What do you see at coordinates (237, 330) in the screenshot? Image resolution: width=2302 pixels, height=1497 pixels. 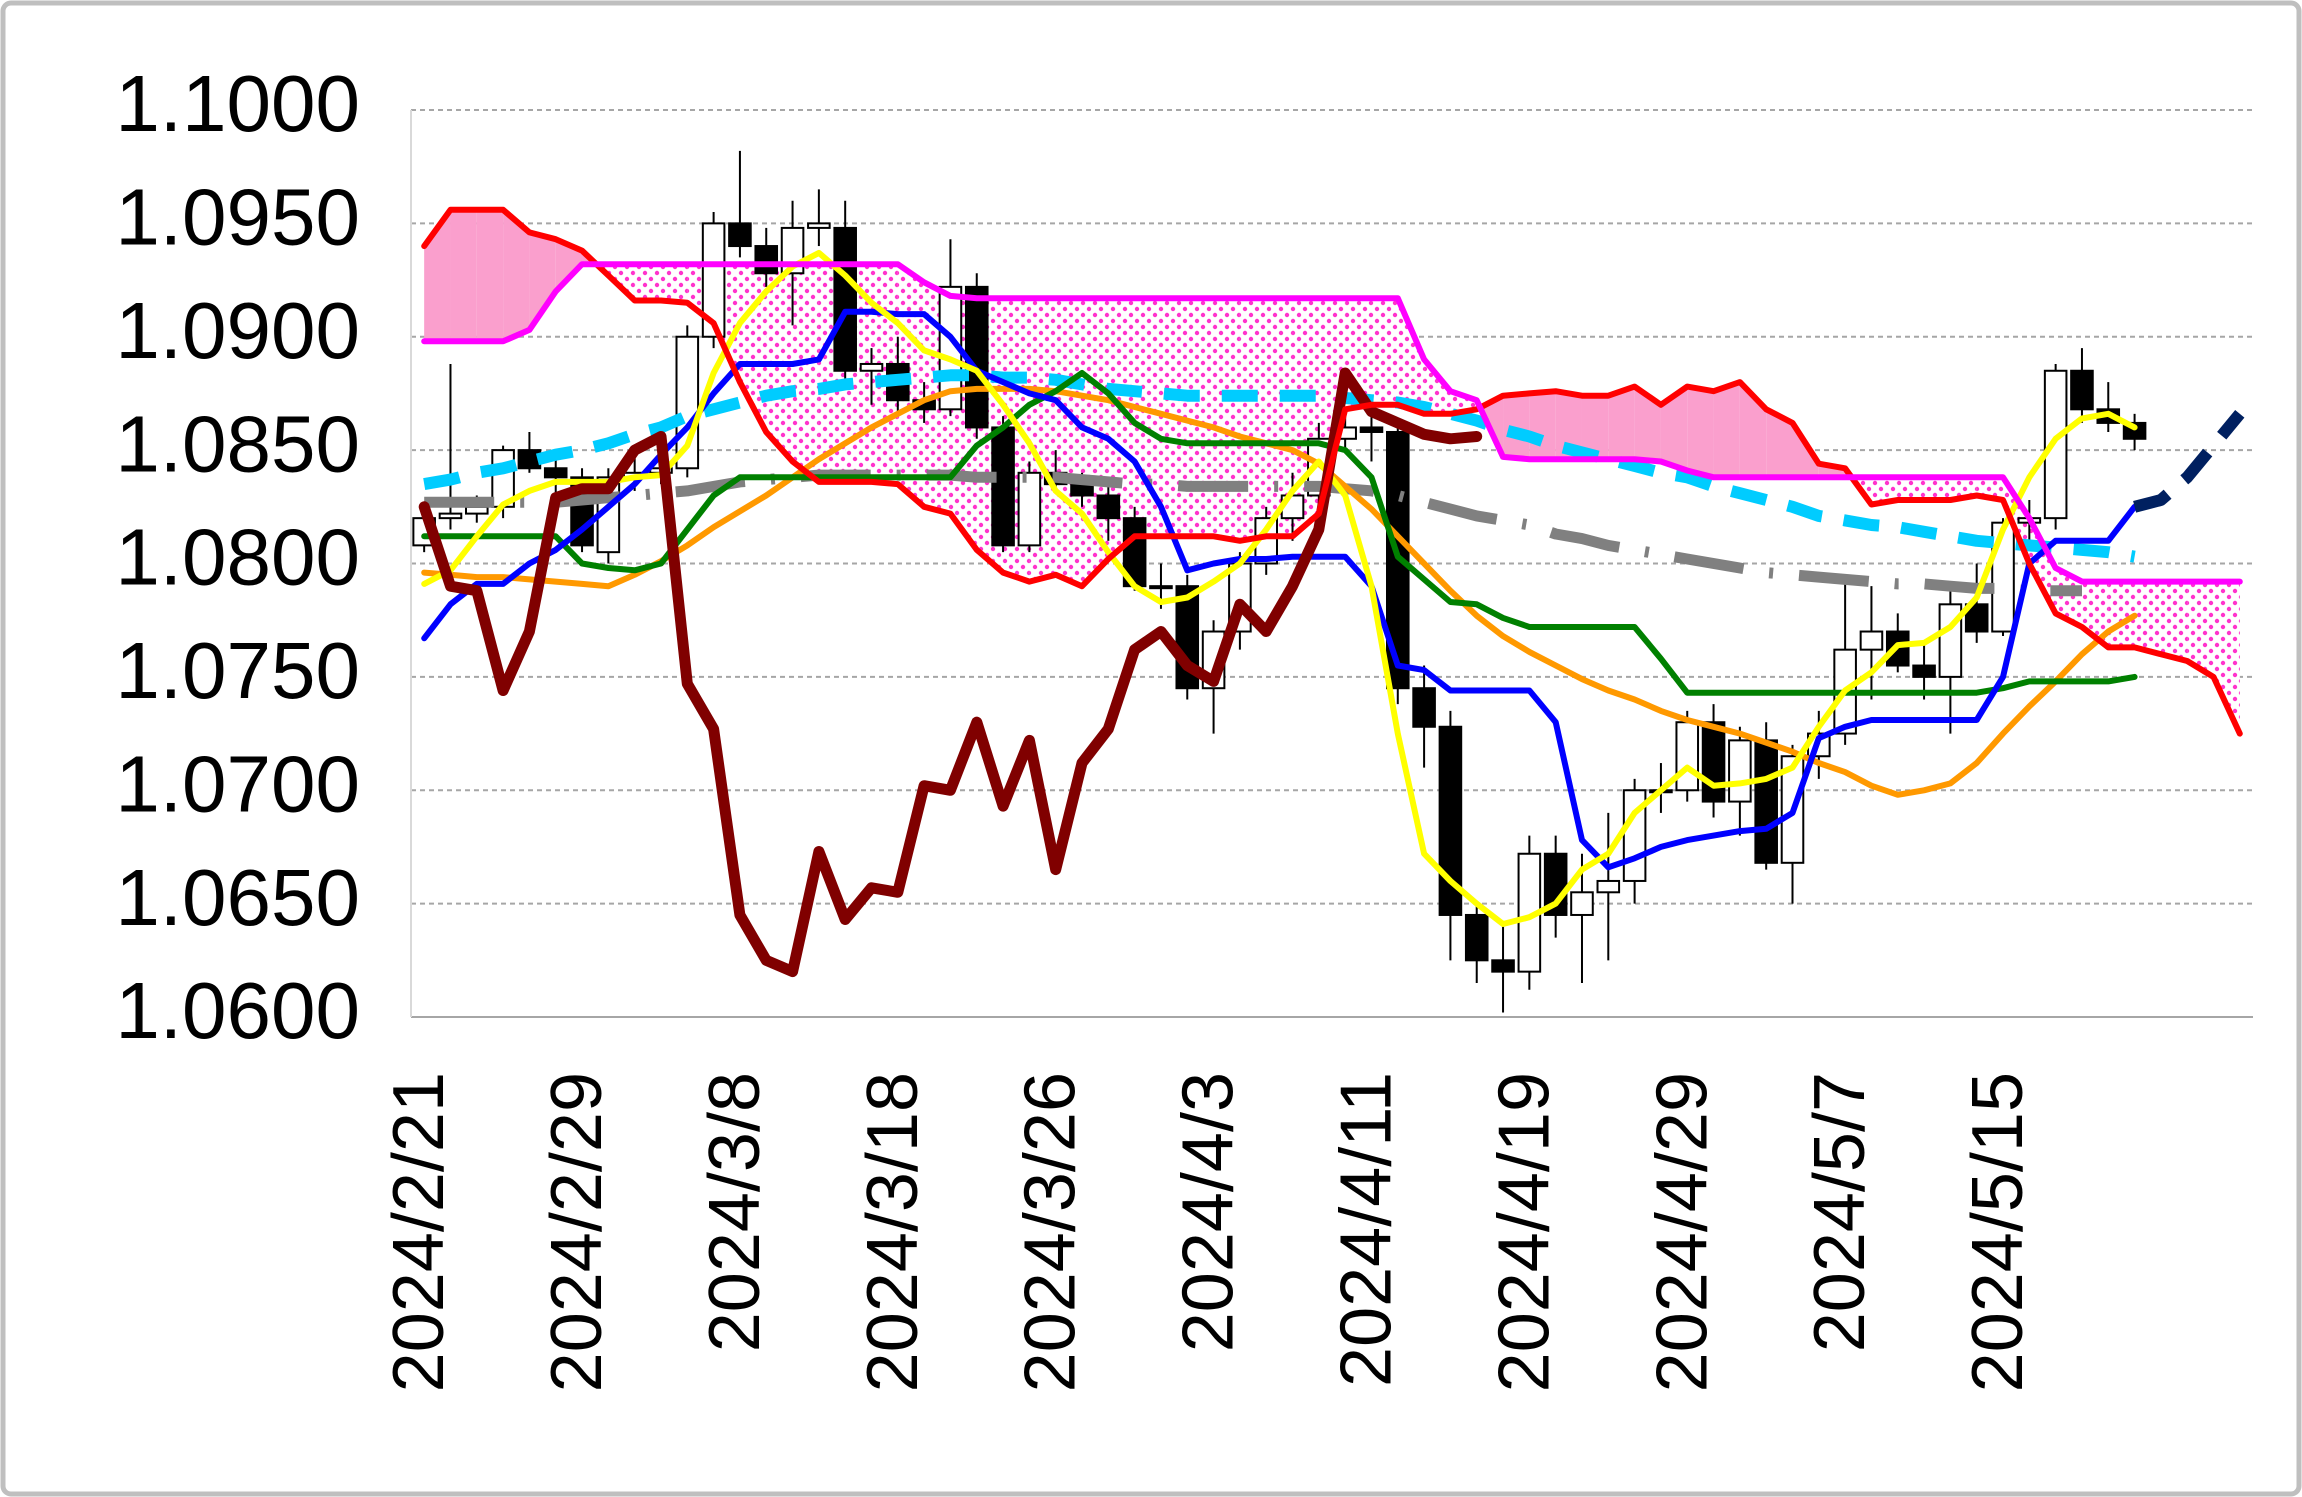 I see `y-tick-label: 1.0900` at bounding box center [237, 330].